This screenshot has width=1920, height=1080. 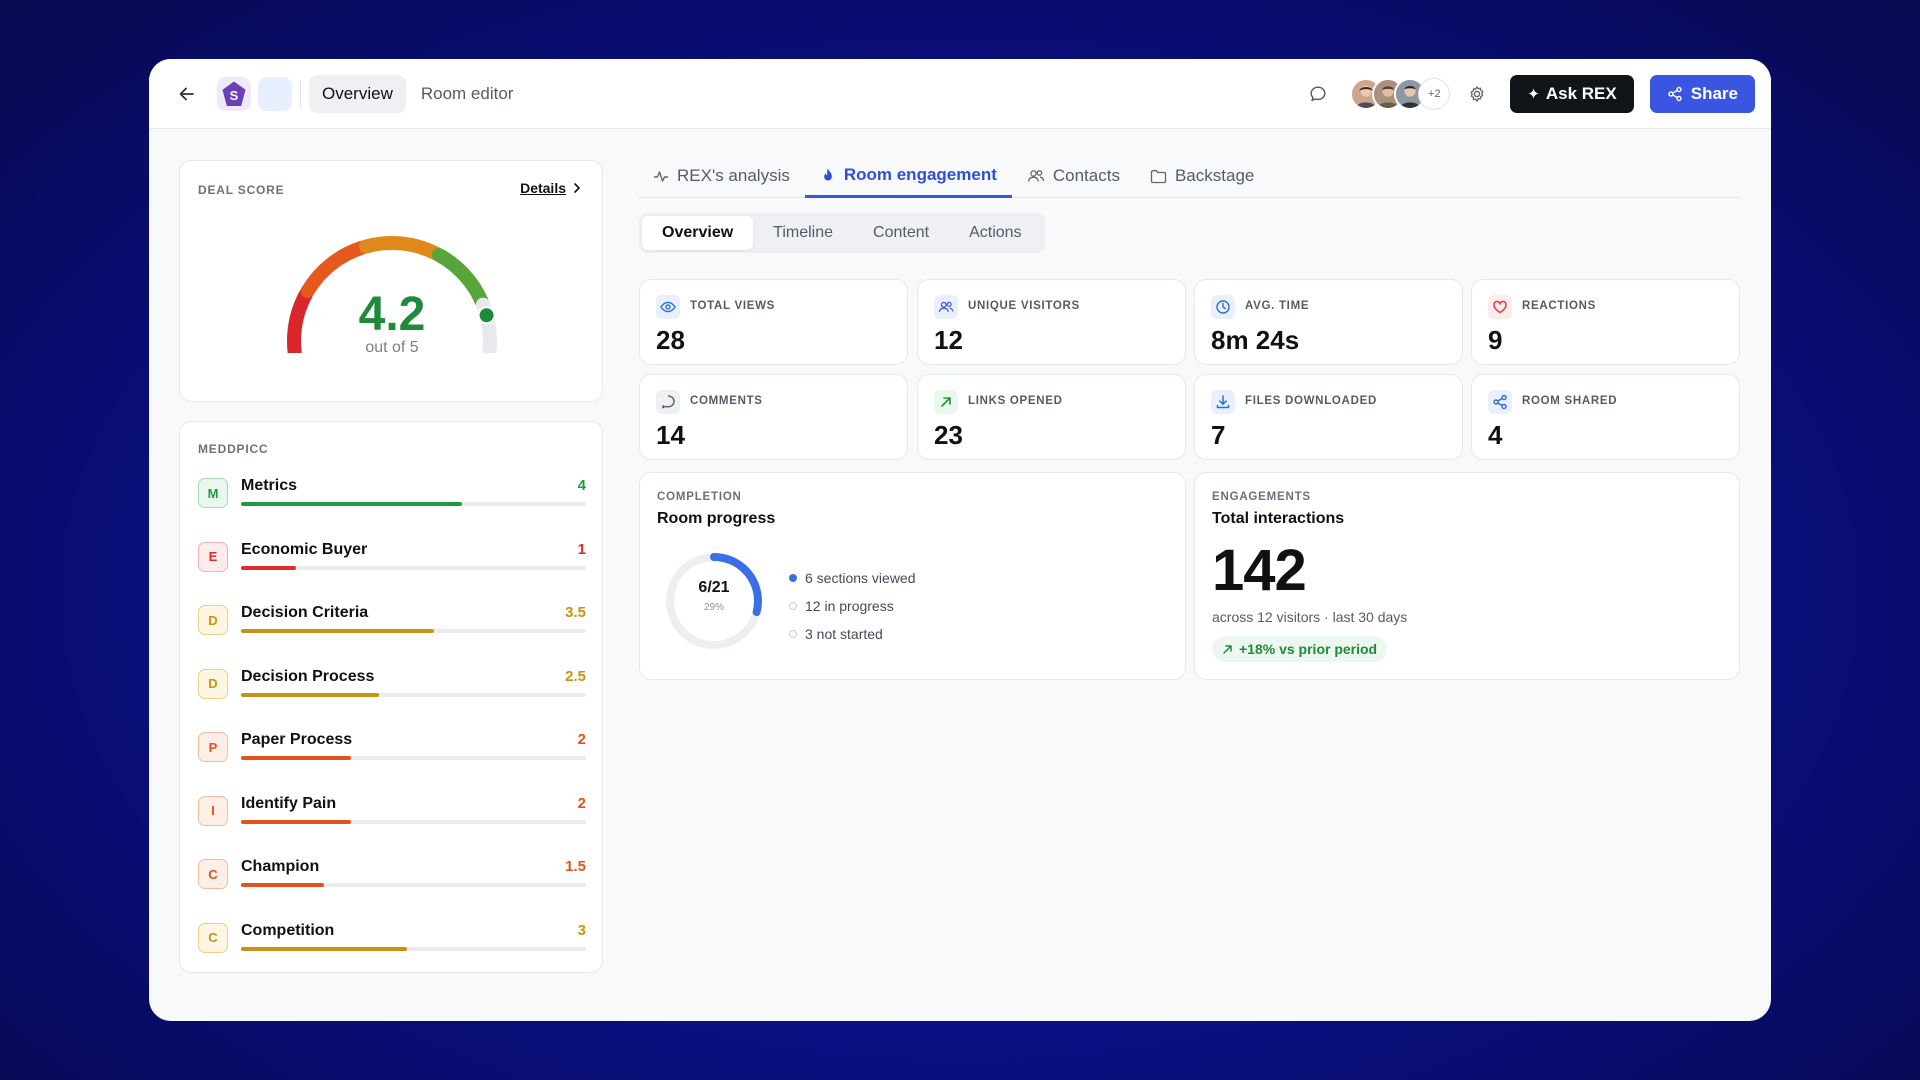 What do you see at coordinates (575, 612) in the screenshot?
I see `meddpicc-item-score: 3.5` at bounding box center [575, 612].